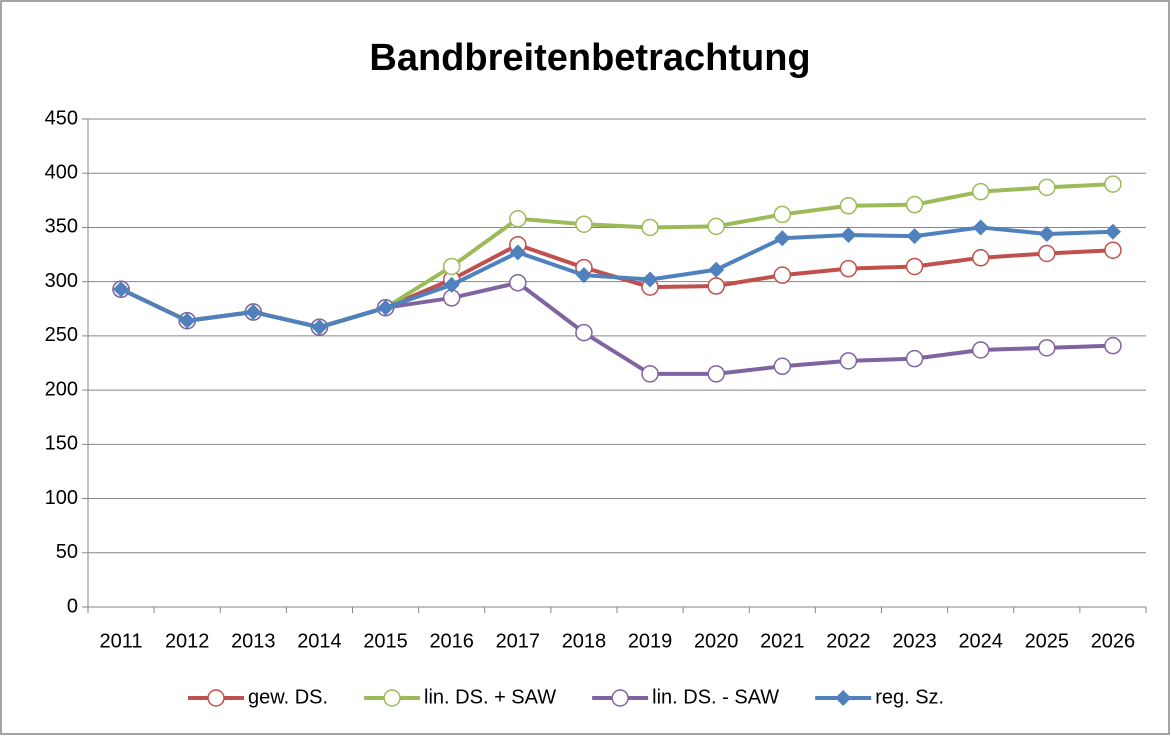 The height and width of the screenshot is (741, 1171). I want to click on x-tick-label: 2017, so click(518, 641).